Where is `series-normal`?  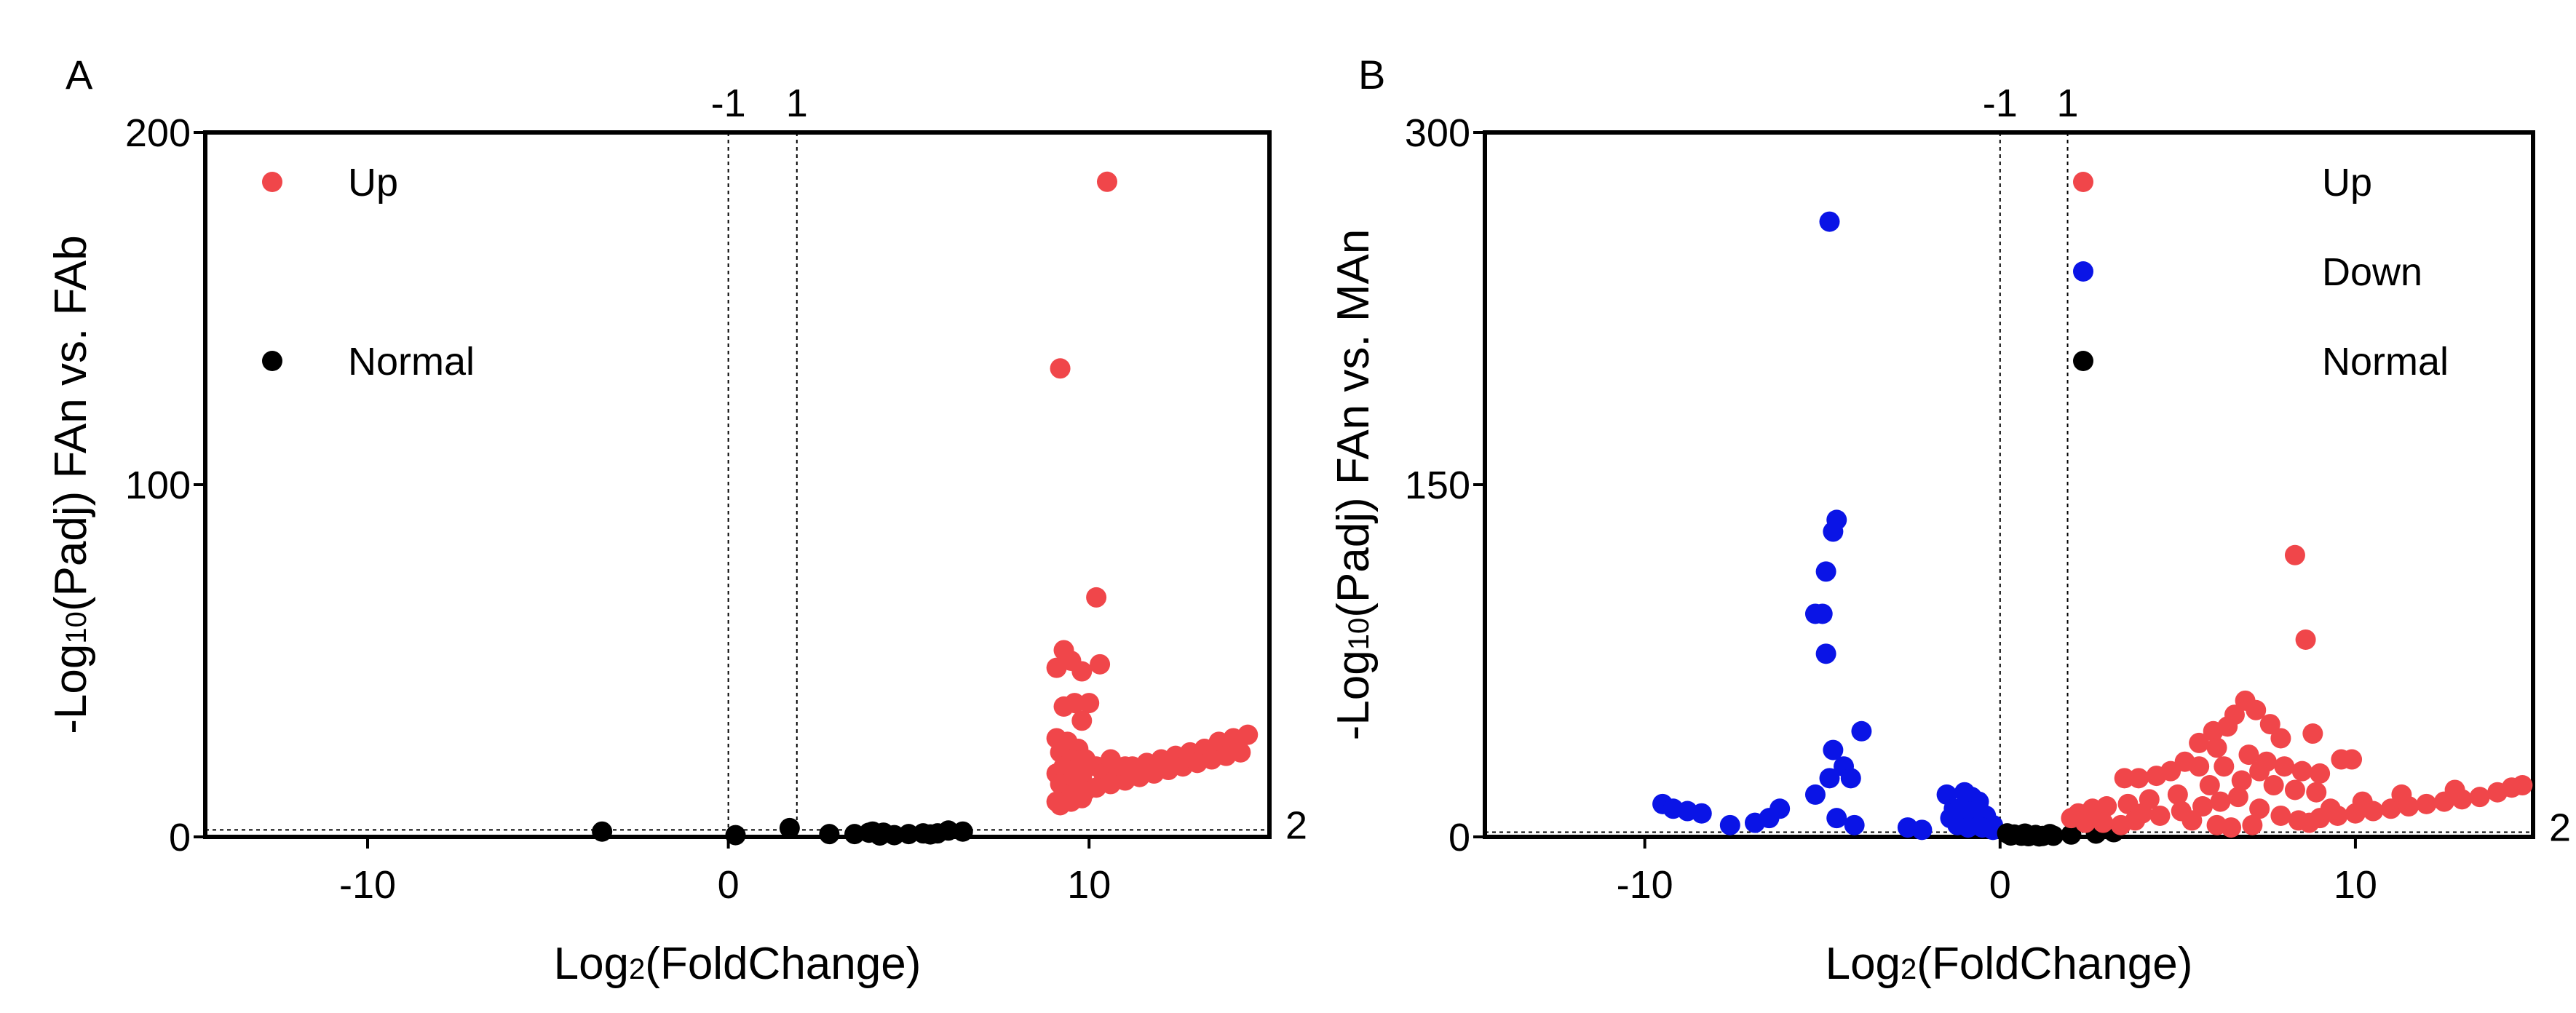
series-normal is located at coordinates (782, 831).